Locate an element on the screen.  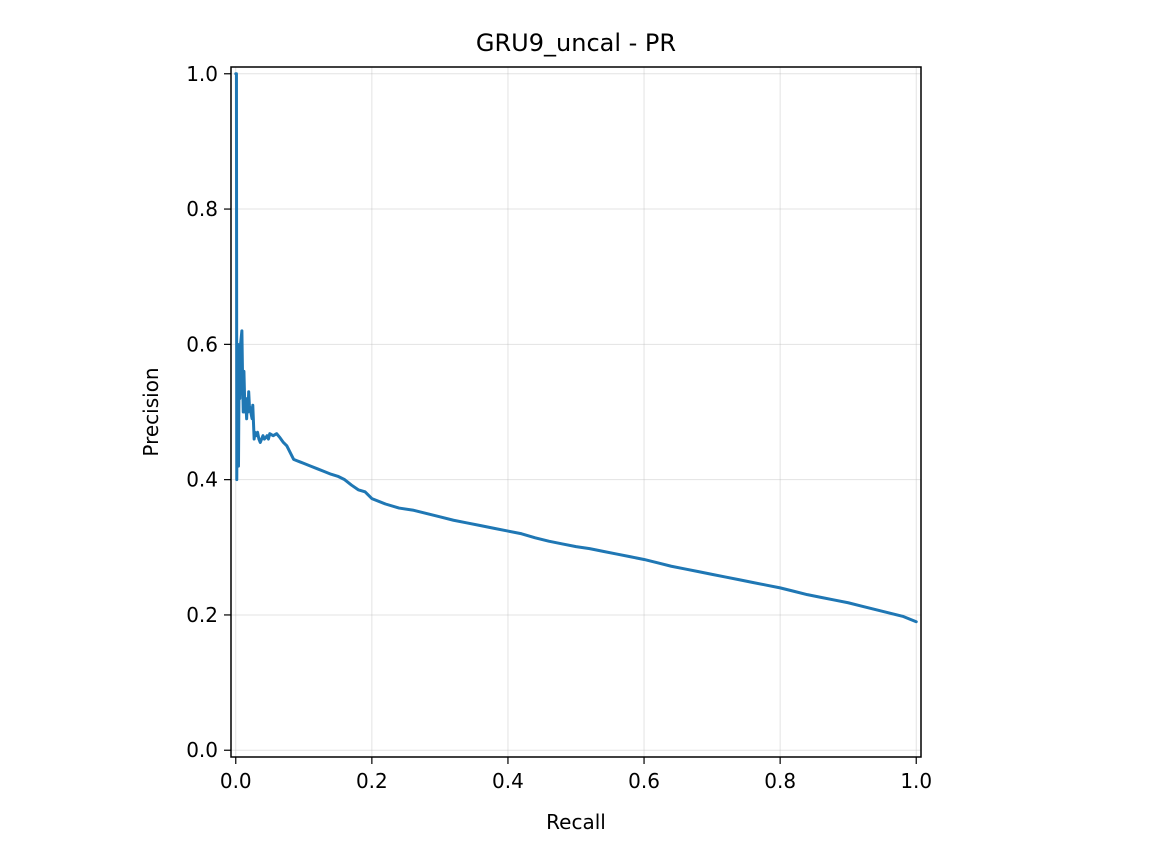
x-tick-label: 0.4 is located at coordinates (508, 781).